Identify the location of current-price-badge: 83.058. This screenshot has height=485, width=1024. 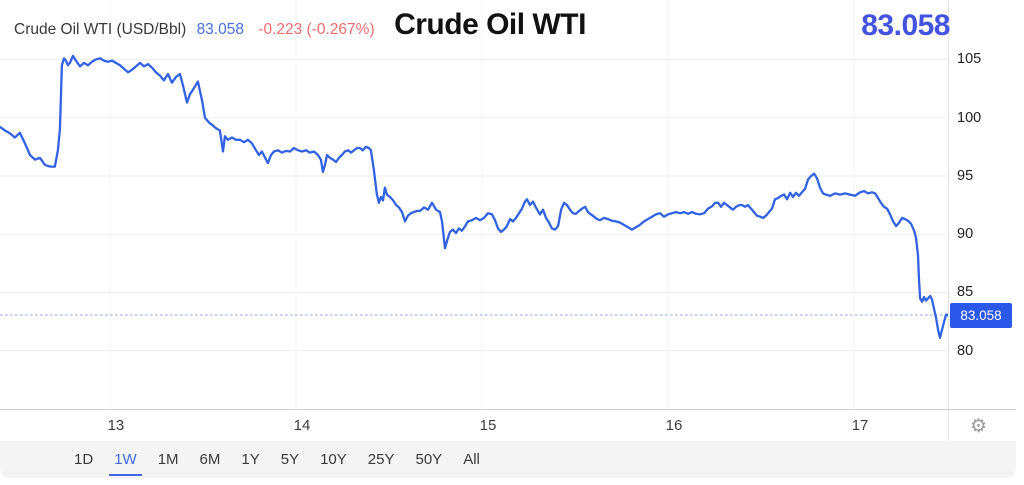
(981, 315).